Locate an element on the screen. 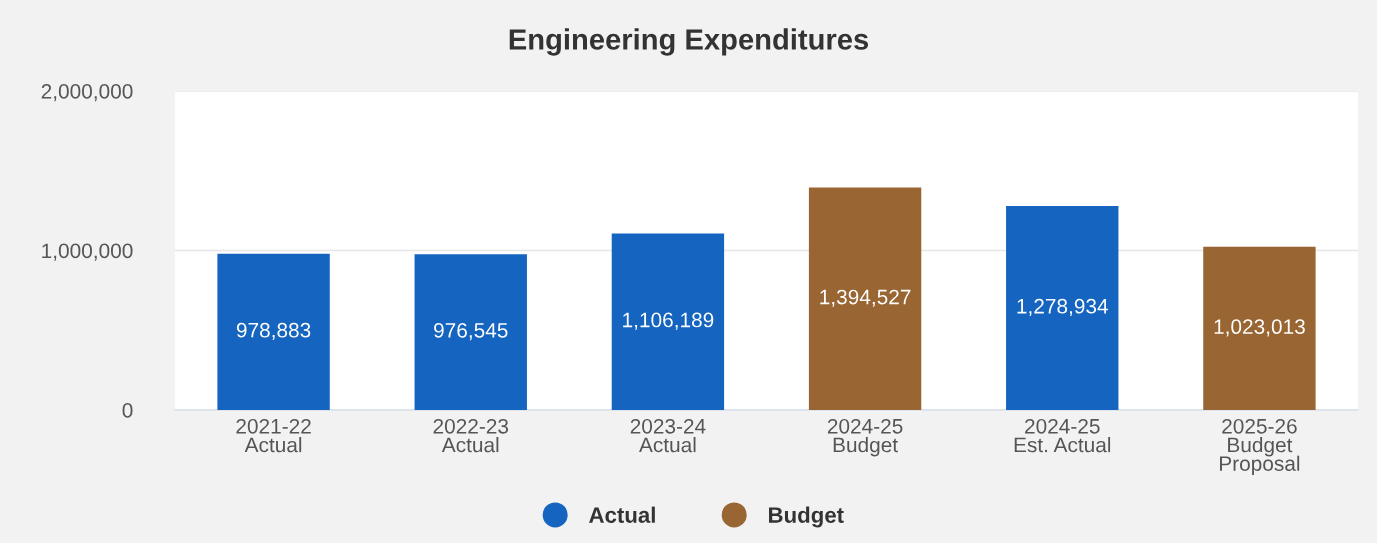  x-tick-label: 2025-26 Budget Proposal is located at coordinates (1260, 447).